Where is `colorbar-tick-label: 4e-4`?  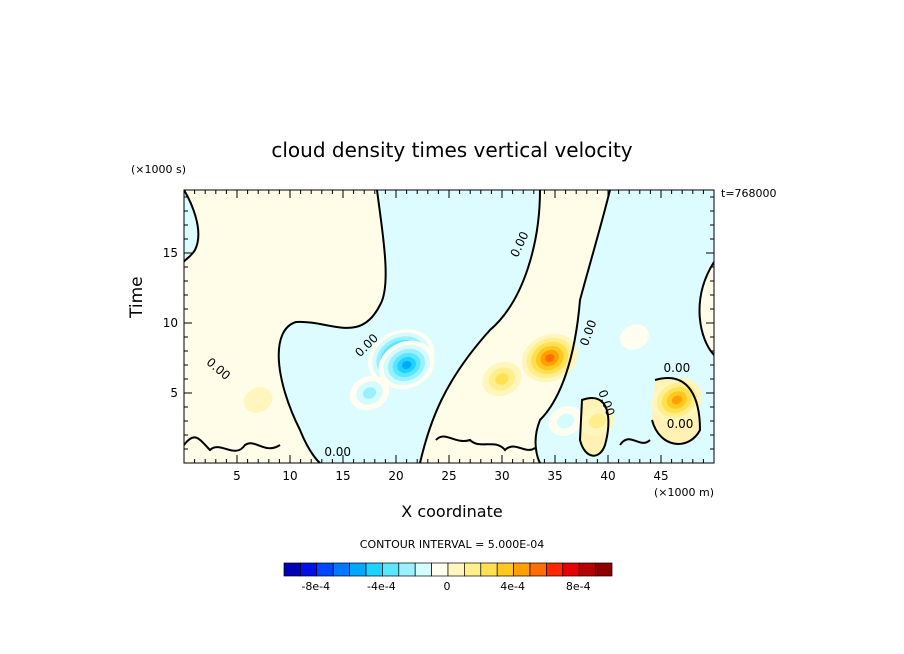 colorbar-tick-label: 4e-4 is located at coordinates (512, 586).